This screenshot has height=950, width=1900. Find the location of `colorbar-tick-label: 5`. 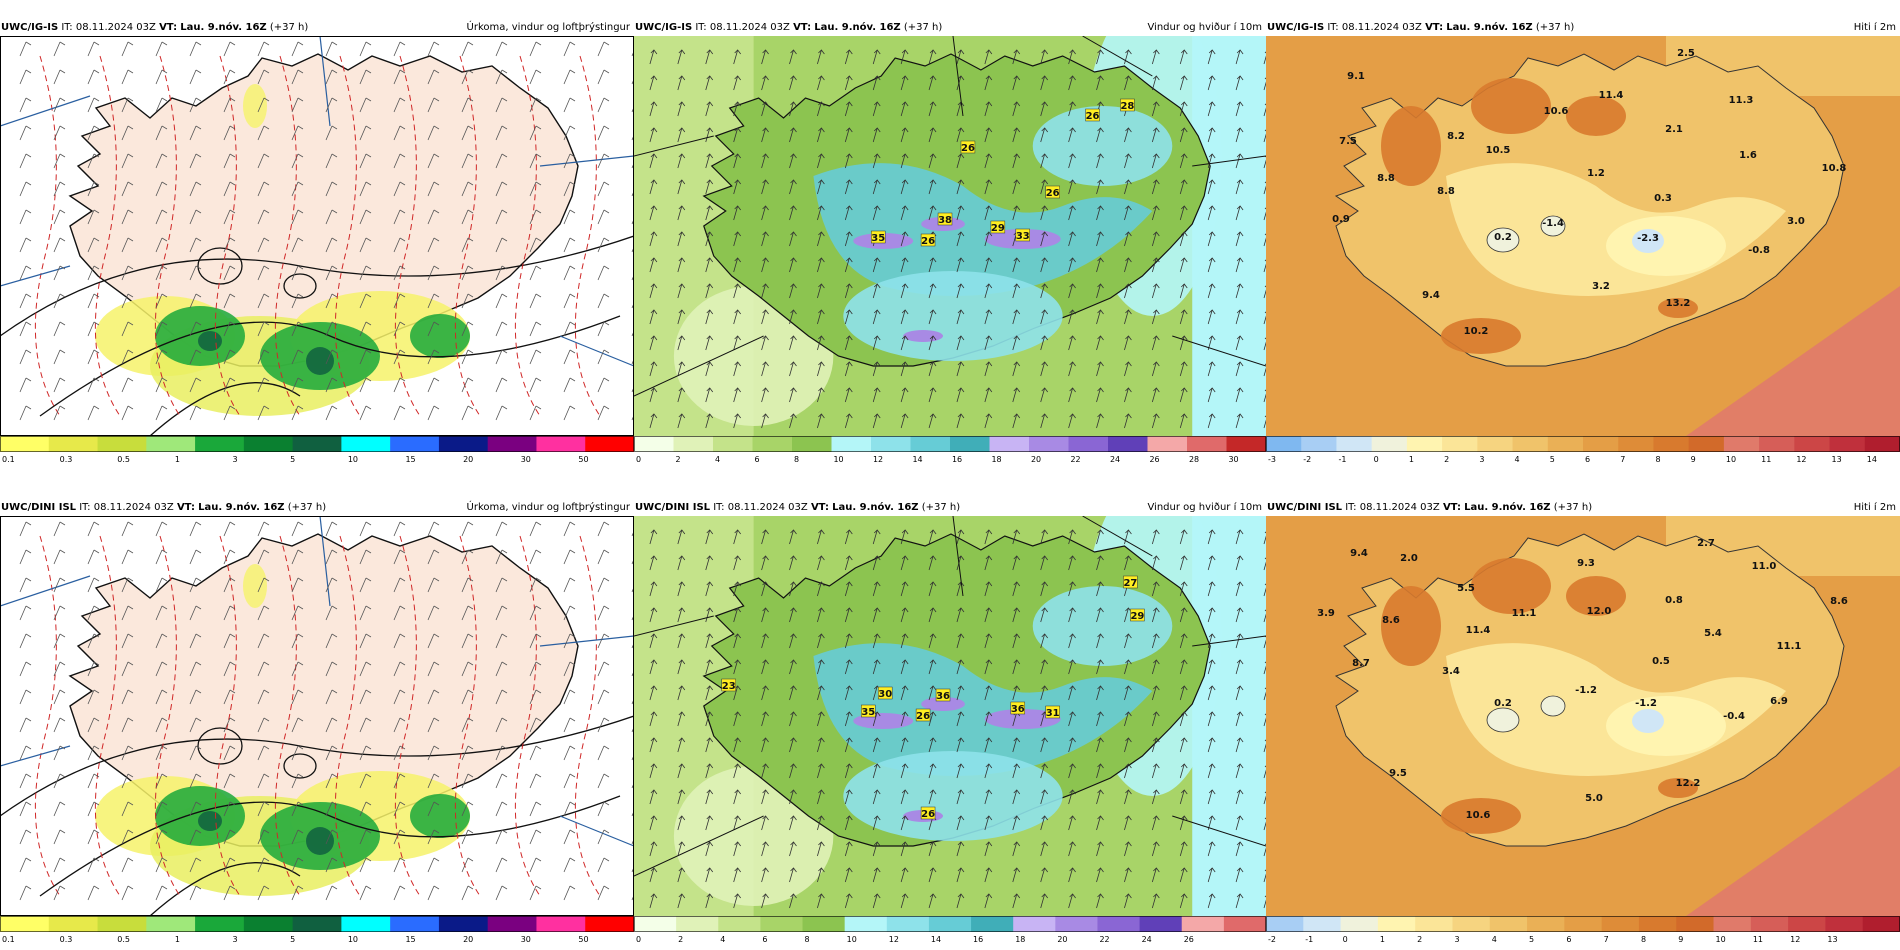

colorbar-tick-label: 5 is located at coordinates (292, 459).